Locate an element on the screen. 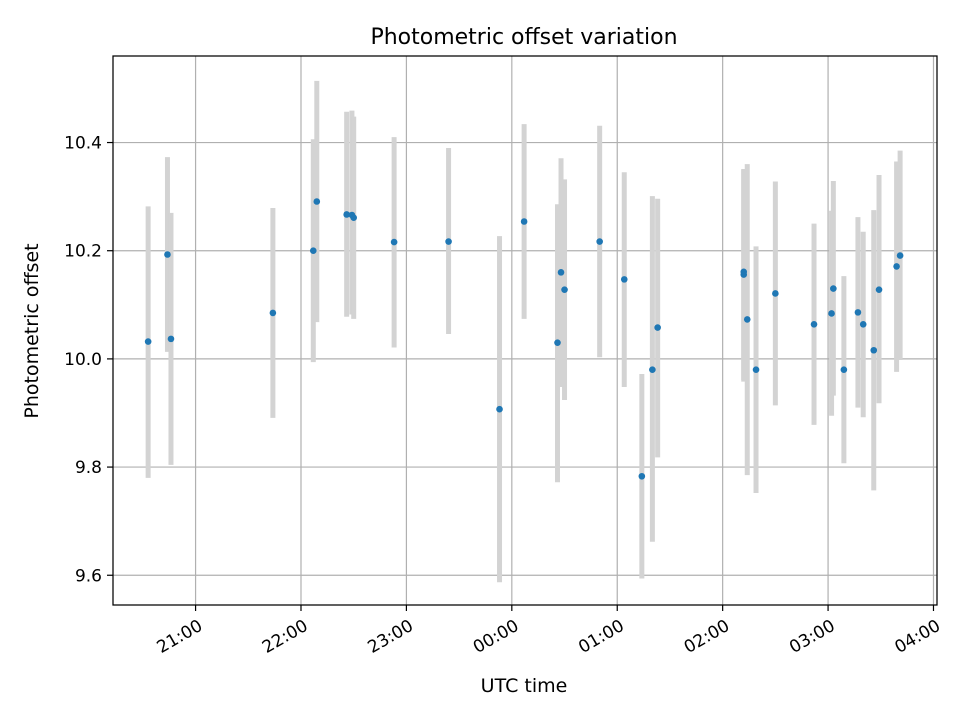 The height and width of the screenshot is (720, 960). x-tick-label: 00:00 is located at coordinates (496, 637).